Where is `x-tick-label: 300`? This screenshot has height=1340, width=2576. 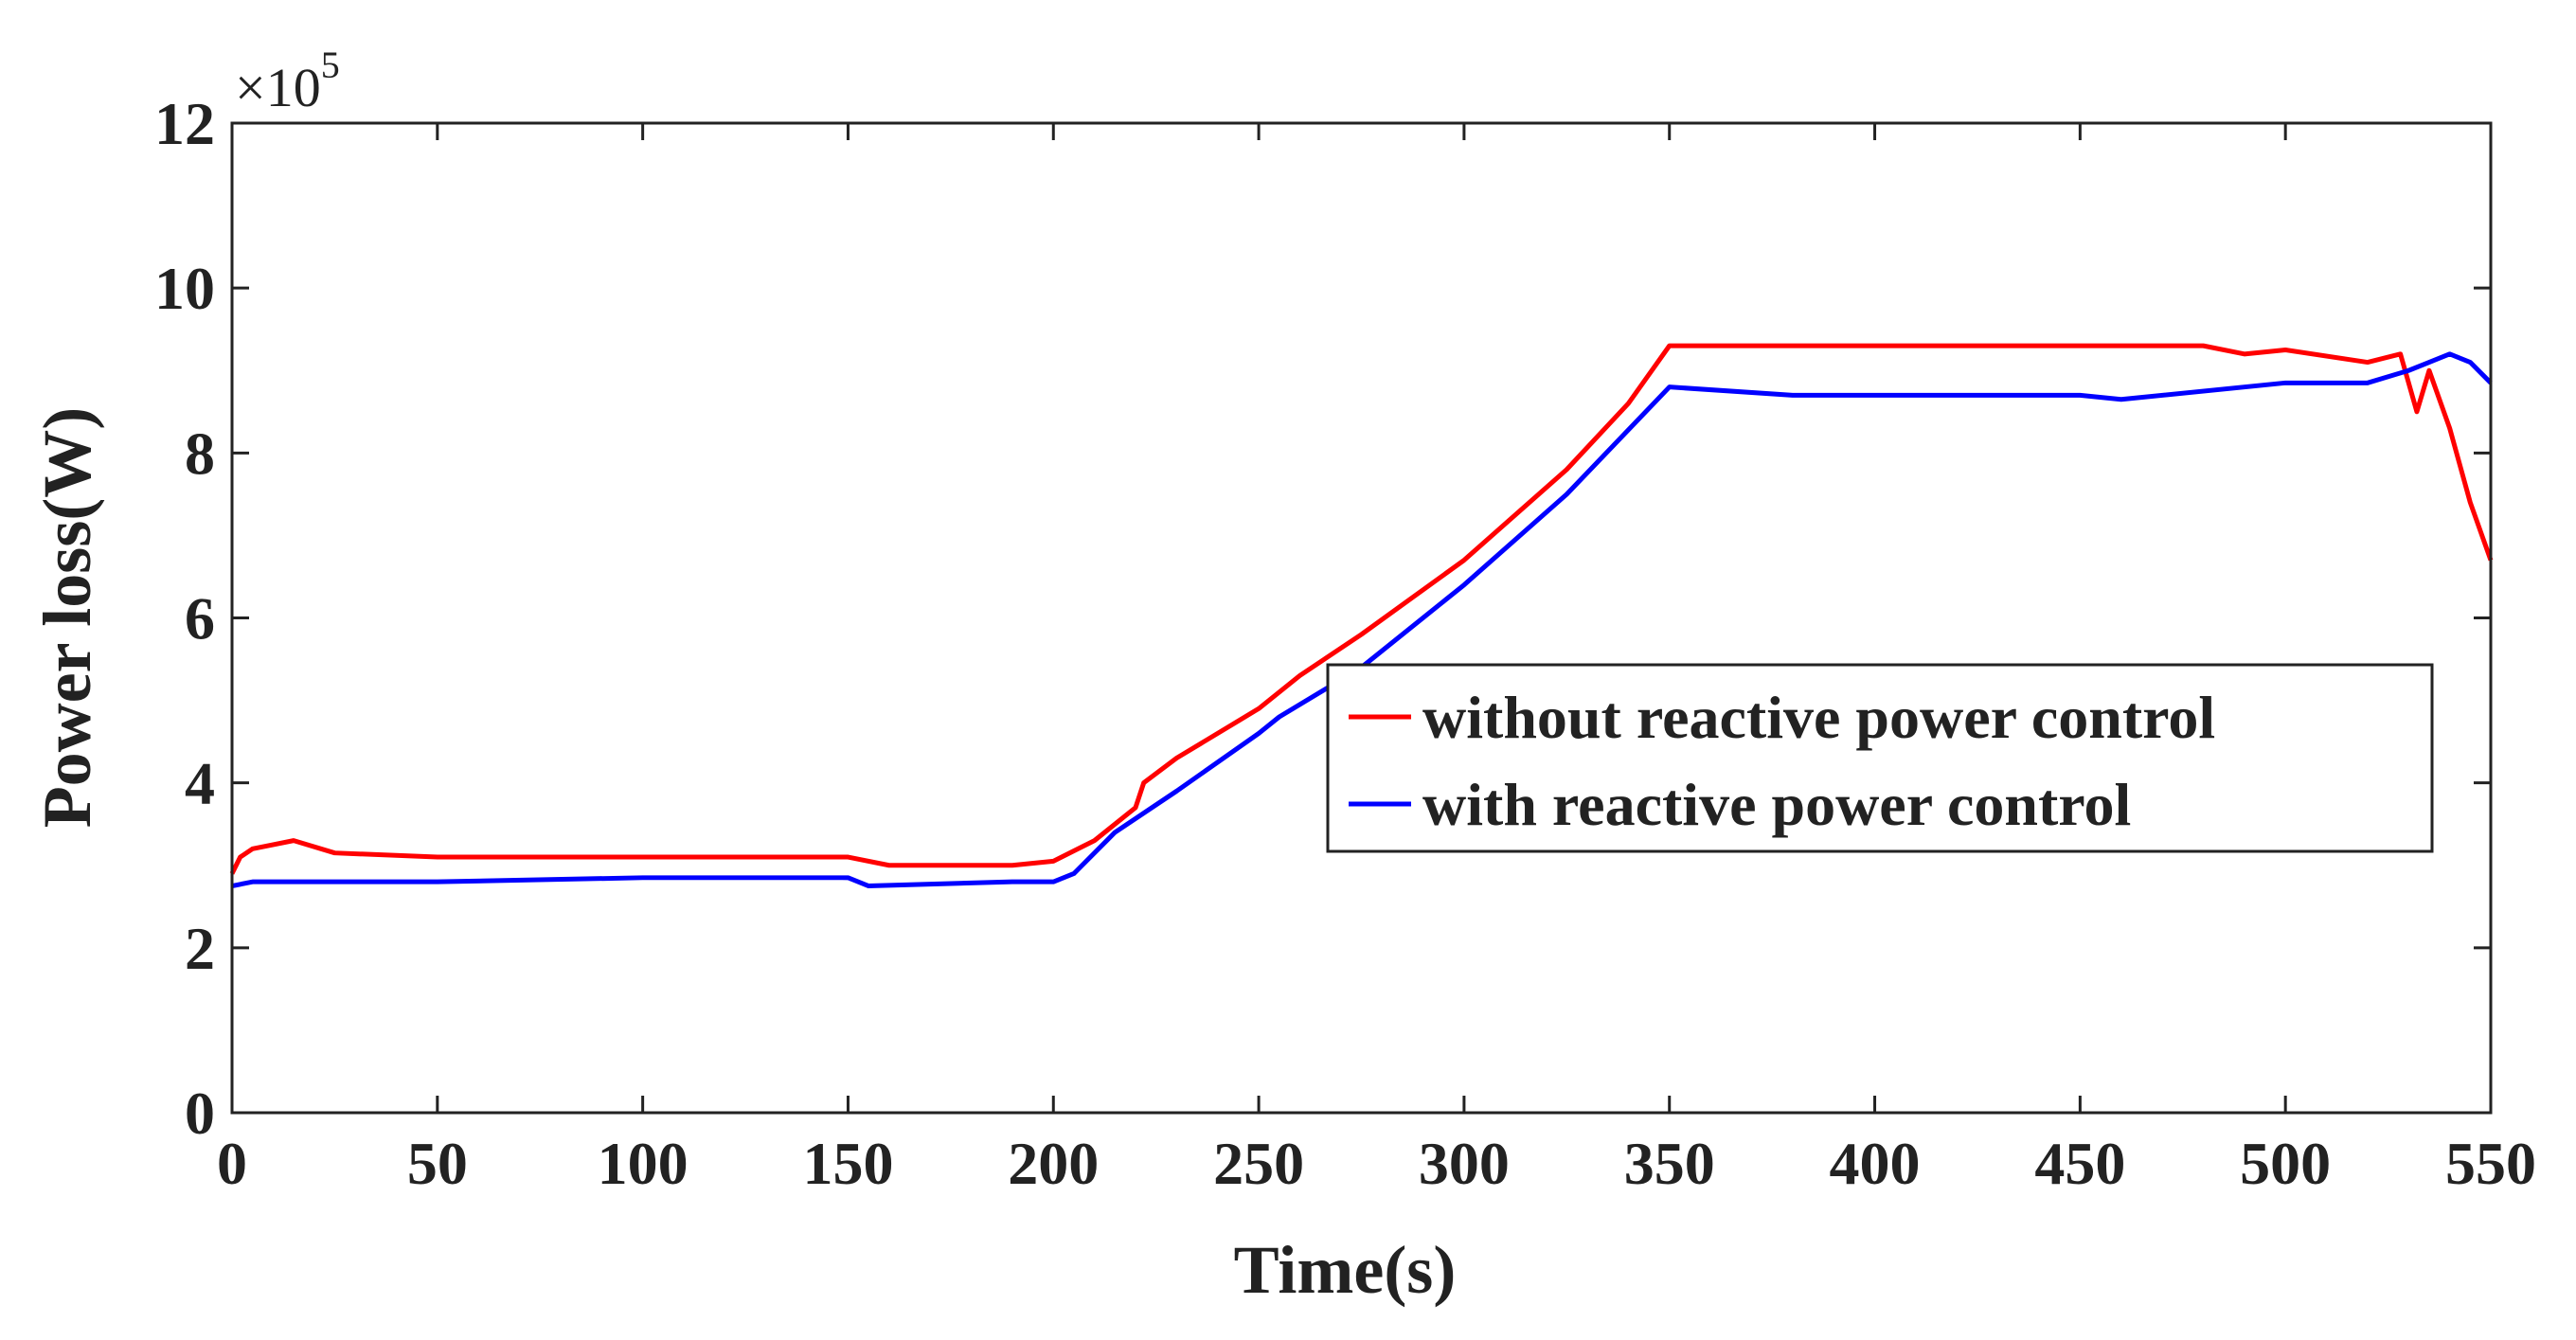
x-tick-label: 300 is located at coordinates (1464, 1163).